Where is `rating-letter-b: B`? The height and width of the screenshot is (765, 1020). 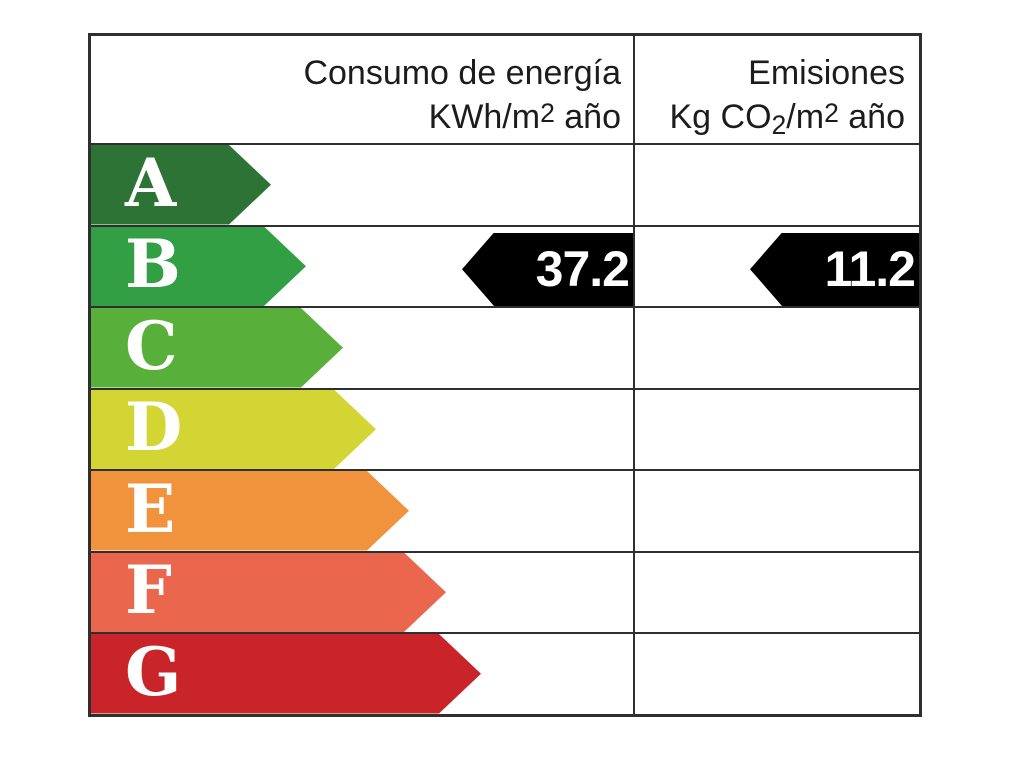
rating-letter-b: B is located at coordinates (153, 264).